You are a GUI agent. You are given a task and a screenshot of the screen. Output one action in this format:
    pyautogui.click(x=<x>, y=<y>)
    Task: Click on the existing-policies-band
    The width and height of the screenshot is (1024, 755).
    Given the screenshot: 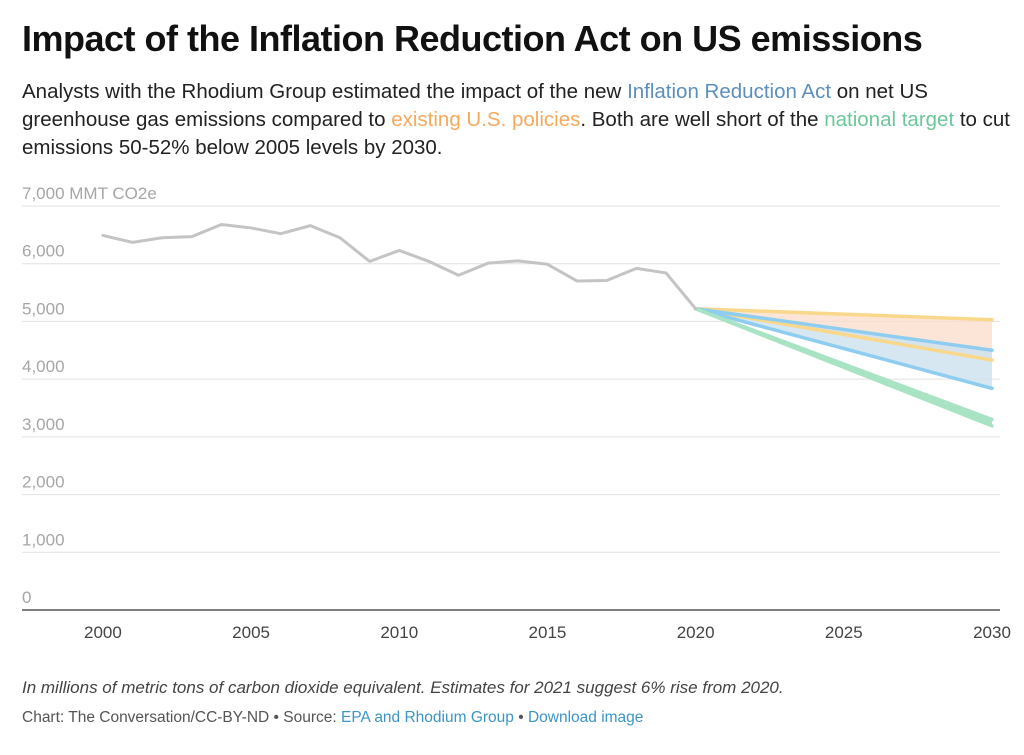 What is the action you would take?
    pyautogui.click(x=843, y=334)
    